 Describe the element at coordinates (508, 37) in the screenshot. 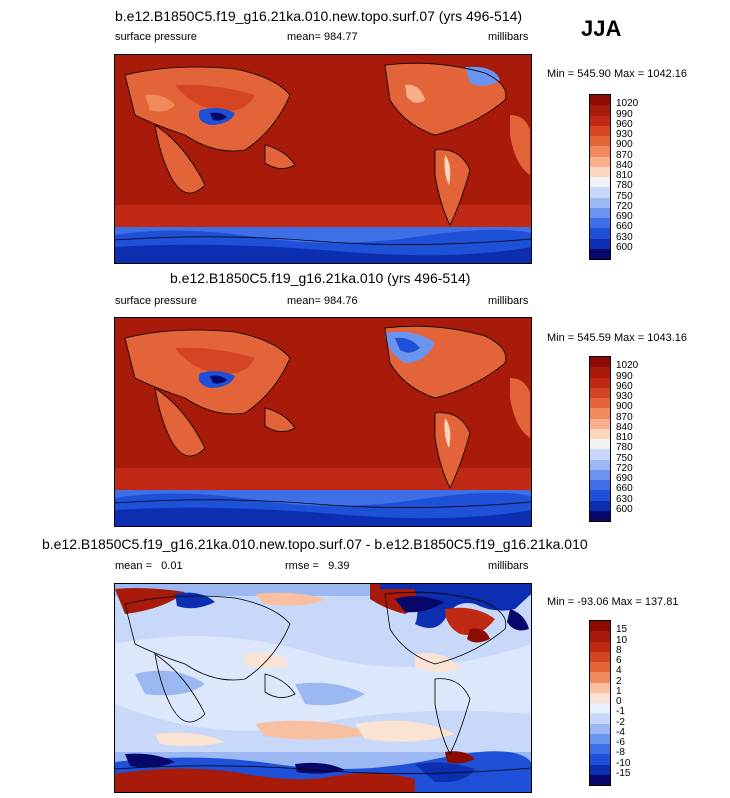

I see `panel1-units: millibars` at that location.